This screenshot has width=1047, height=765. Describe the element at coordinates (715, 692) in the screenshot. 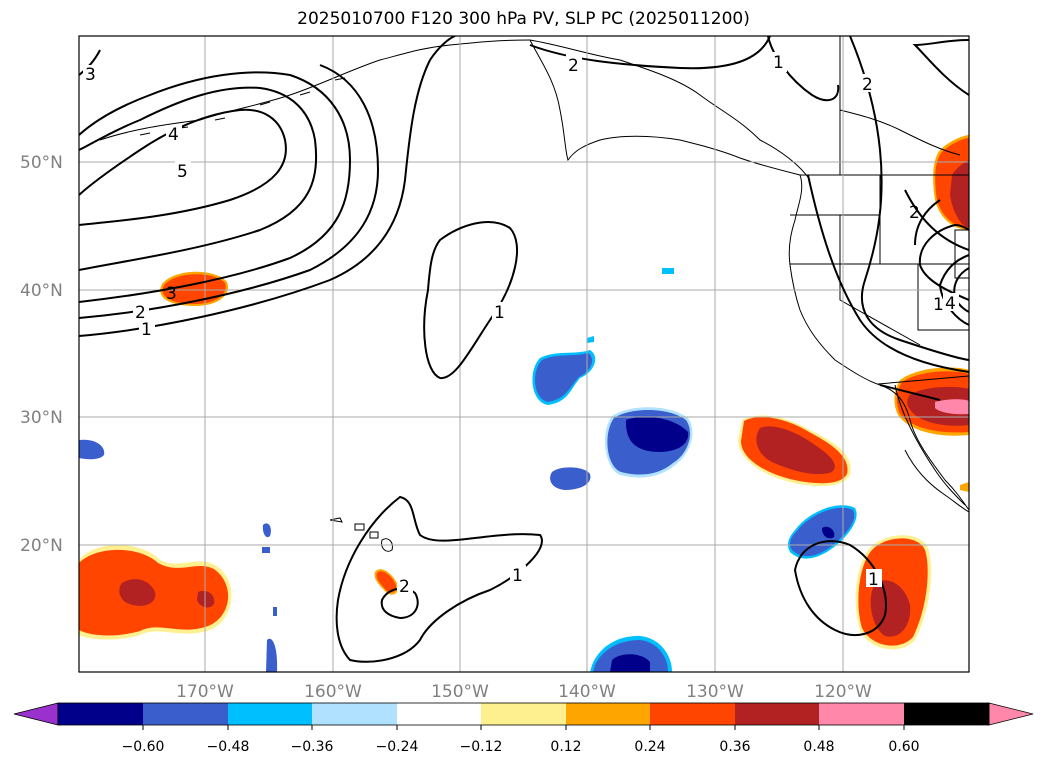

I see `lon-label: 130°W` at that location.